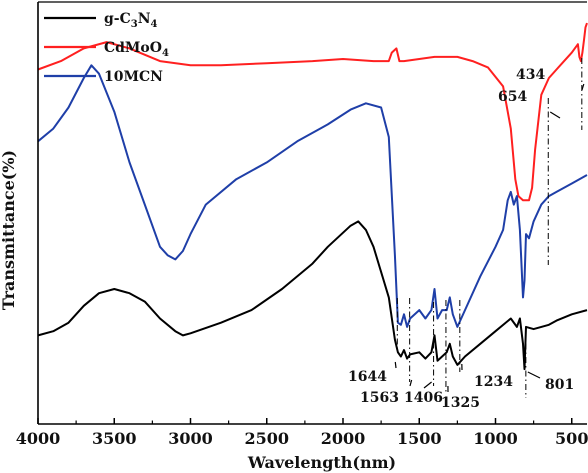 The width and height of the screenshot is (588, 473). I want to click on x-tick-label-2000: 2000, so click(343, 438).